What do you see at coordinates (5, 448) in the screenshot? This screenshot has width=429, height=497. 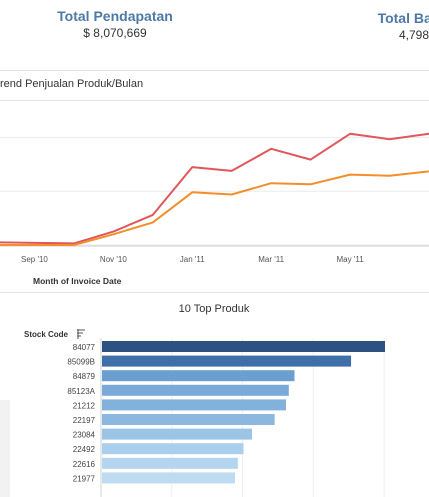 I see `scroll-strip` at bounding box center [5, 448].